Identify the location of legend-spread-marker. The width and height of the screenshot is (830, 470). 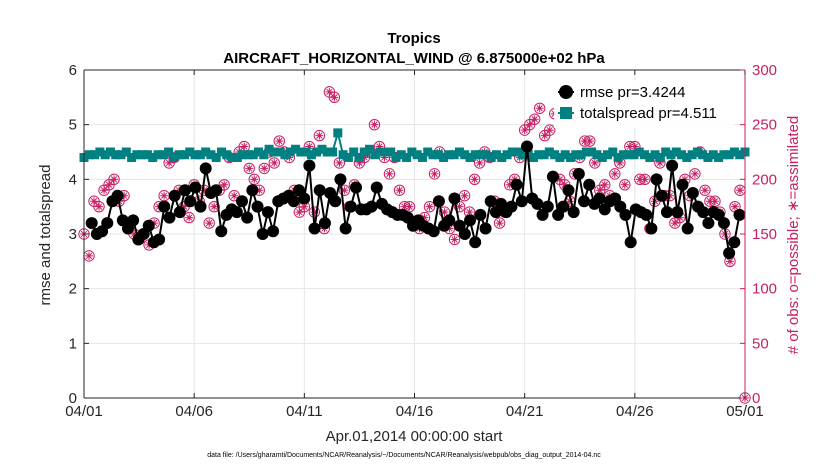
(566, 113).